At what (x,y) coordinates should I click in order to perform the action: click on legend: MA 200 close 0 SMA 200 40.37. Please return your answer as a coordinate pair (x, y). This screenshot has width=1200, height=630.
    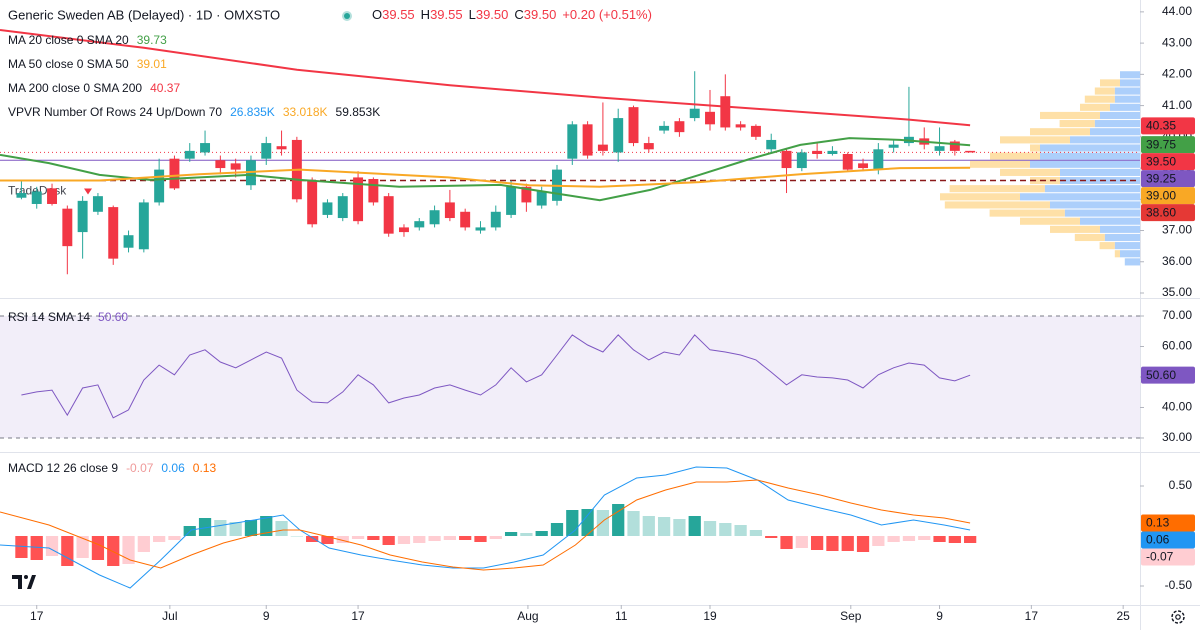
    Looking at the image, I should click on (94, 88).